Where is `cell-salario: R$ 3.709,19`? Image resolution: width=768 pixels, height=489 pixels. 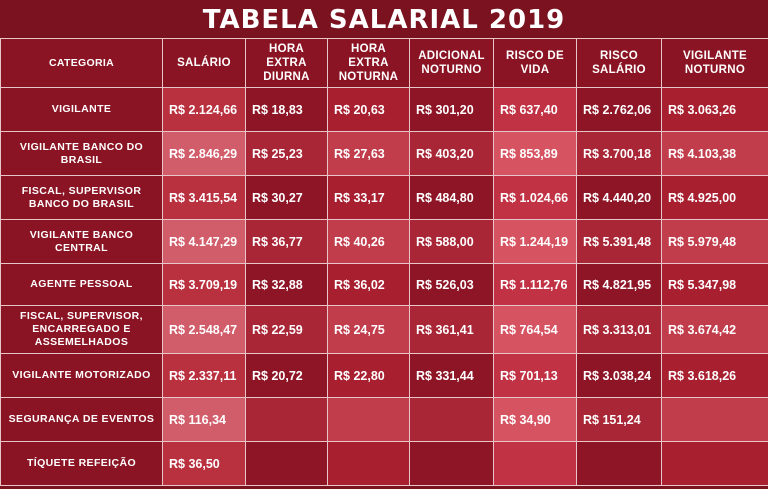 cell-salario: R$ 3.709,19 is located at coordinates (204, 284).